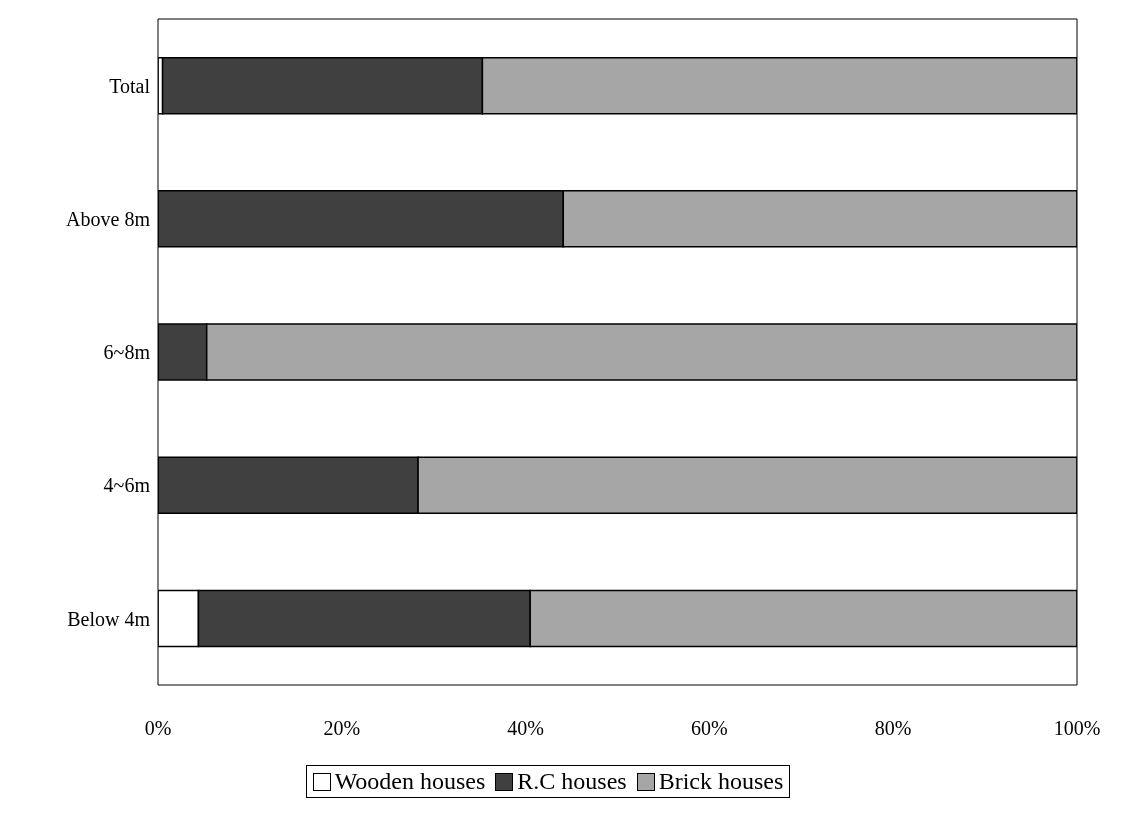 This screenshot has height=818, width=1129. Describe the element at coordinates (158, 728) in the screenshot. I see `x-tick-label: 0%` at that location.